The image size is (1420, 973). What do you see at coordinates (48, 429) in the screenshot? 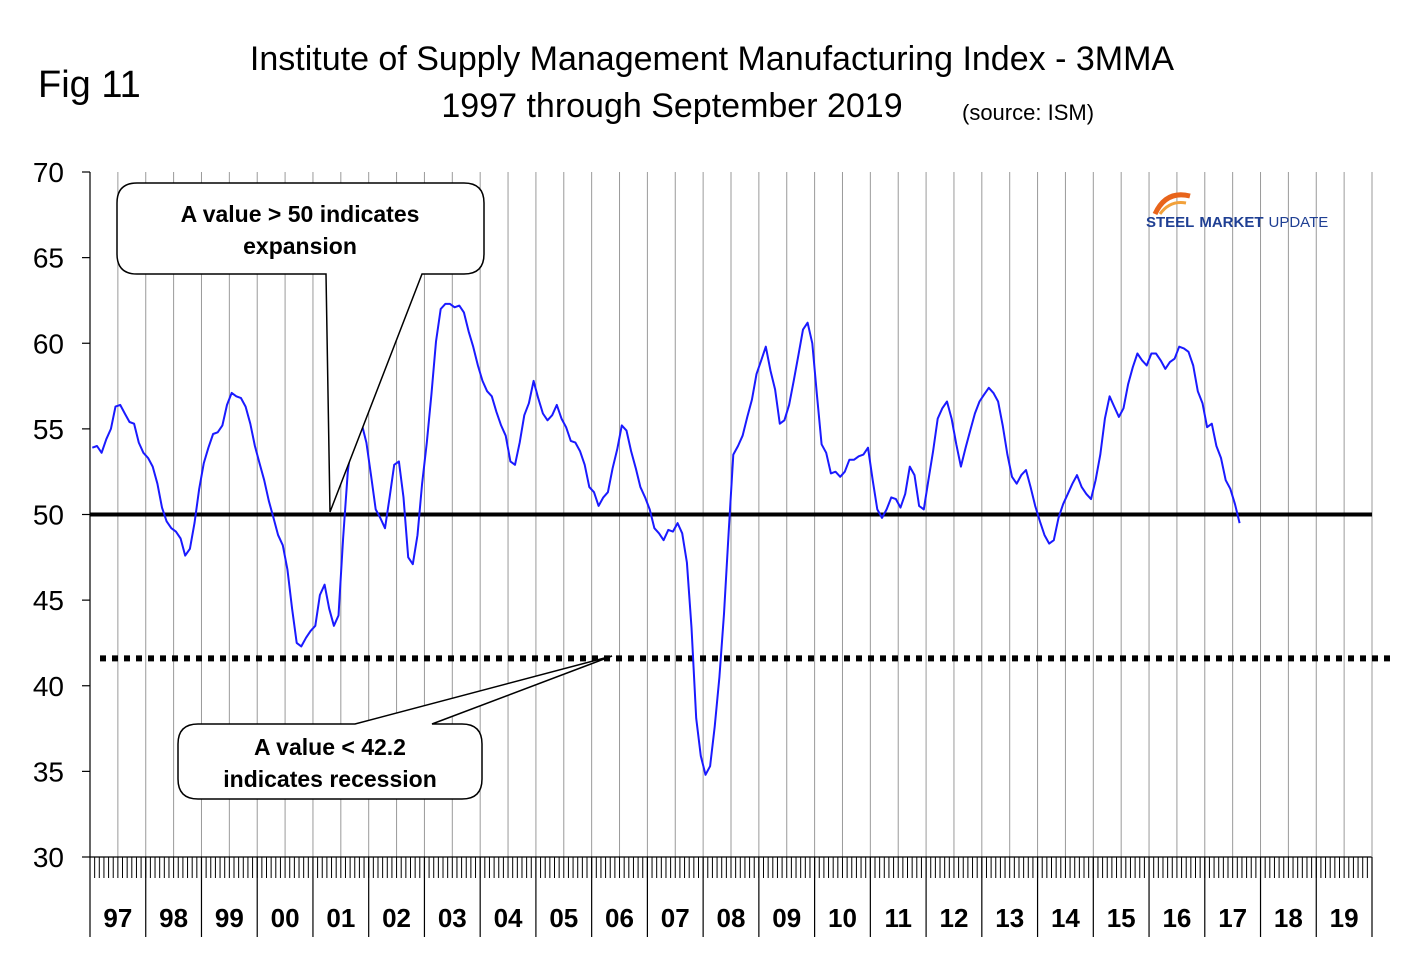
I see `y-tick-label: 55` at bounding box center [48, 429].